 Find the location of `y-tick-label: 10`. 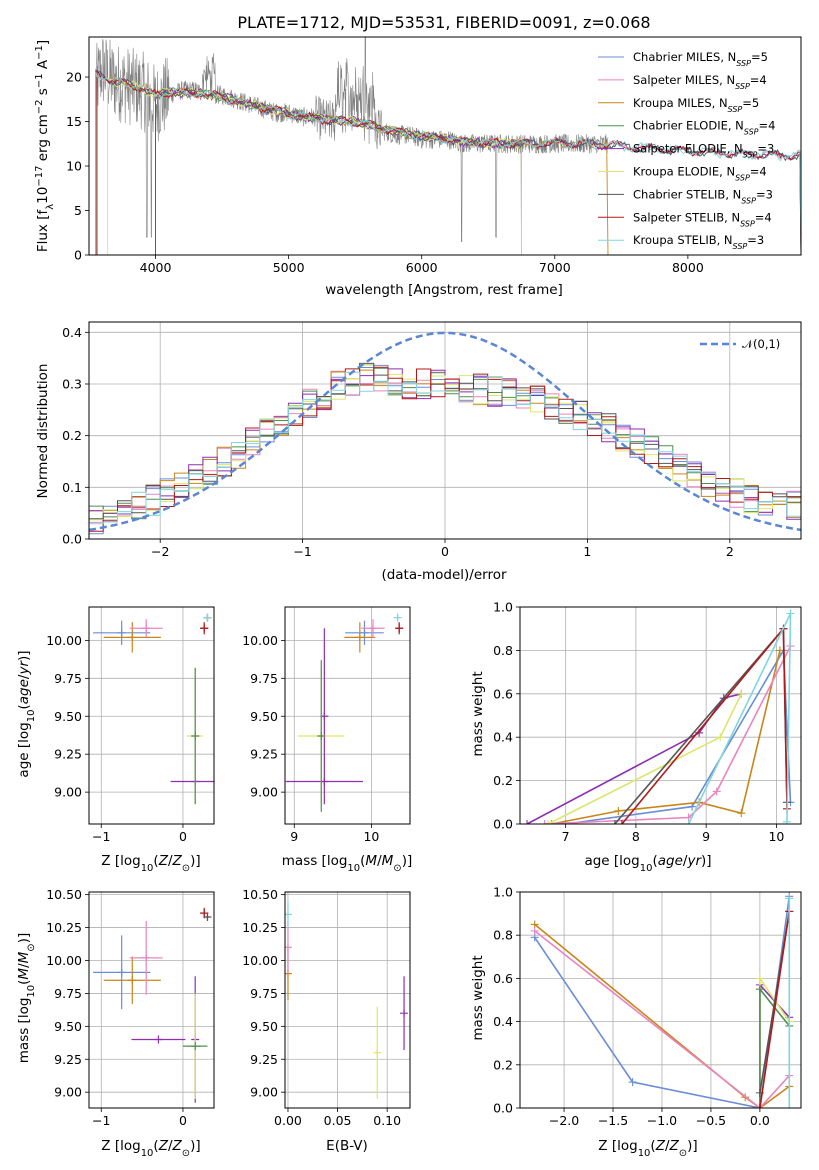

y-tick-label: 10 is located at coordinates (74, 166).